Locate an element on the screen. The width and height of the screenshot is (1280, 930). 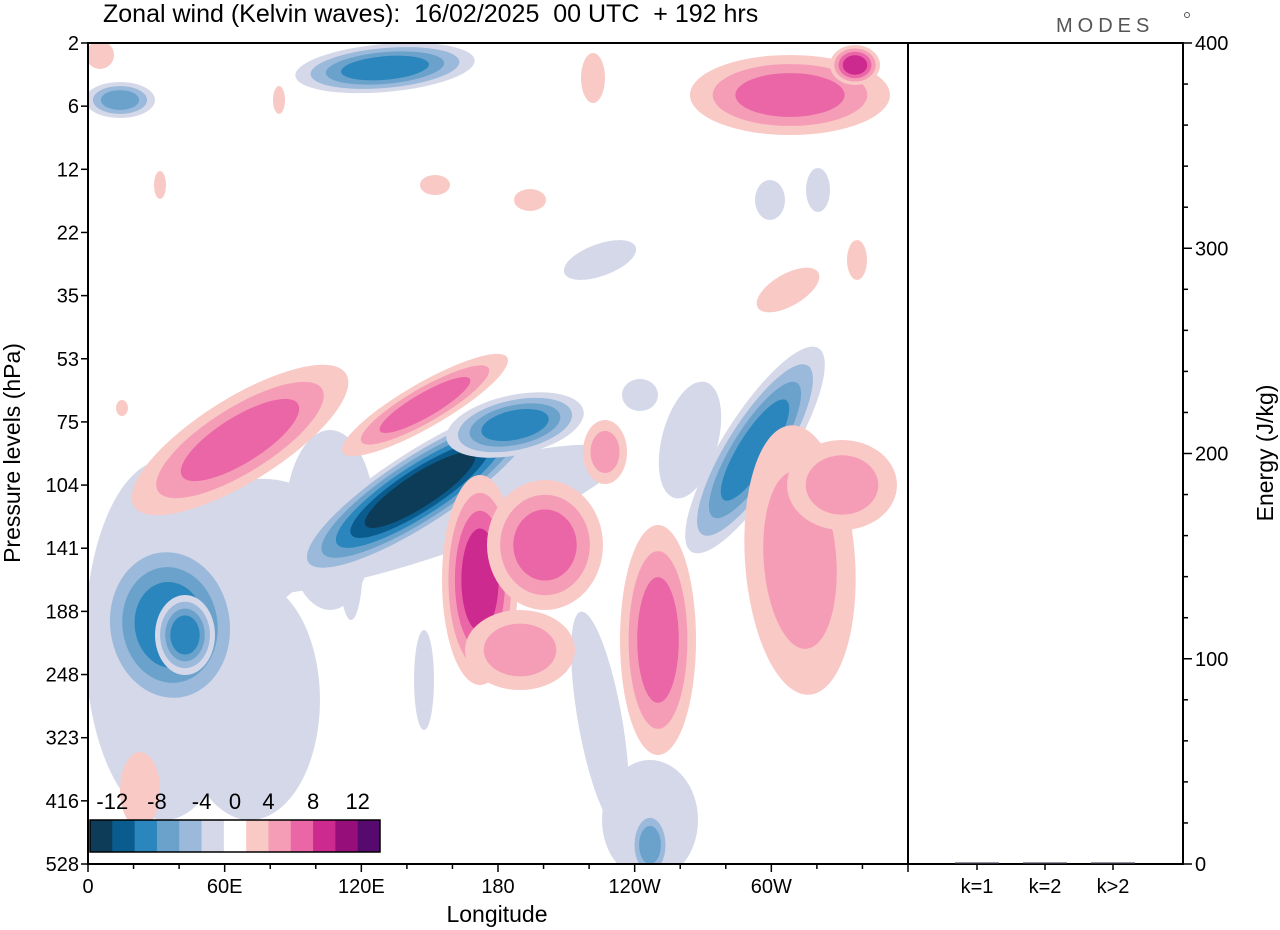
y-axis-label: Pressure levels (hPa) is located at coordinates (12, 453).